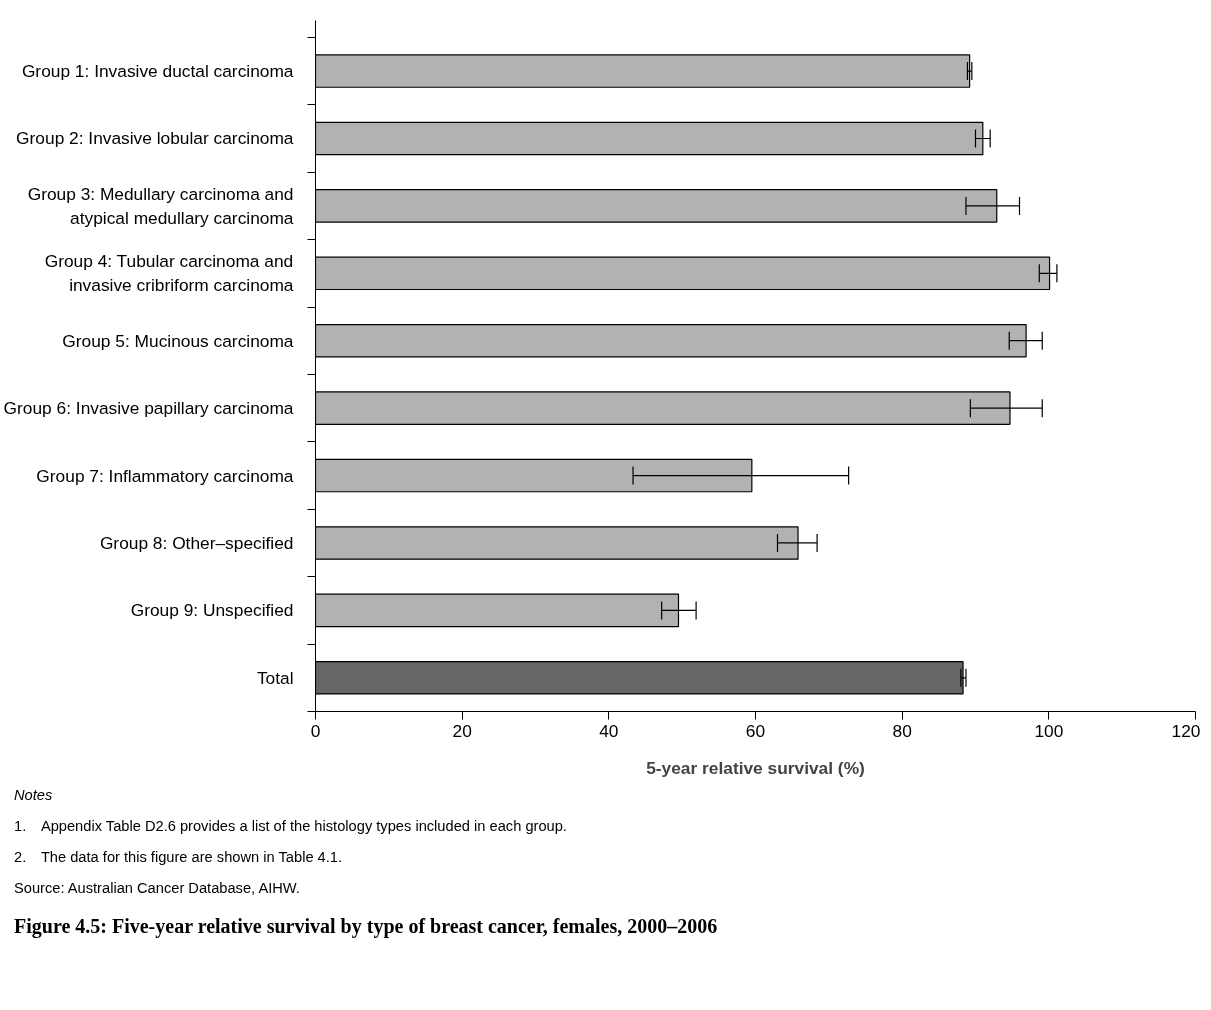  I want to click on x-tick-label: 40, so click(609, 730).